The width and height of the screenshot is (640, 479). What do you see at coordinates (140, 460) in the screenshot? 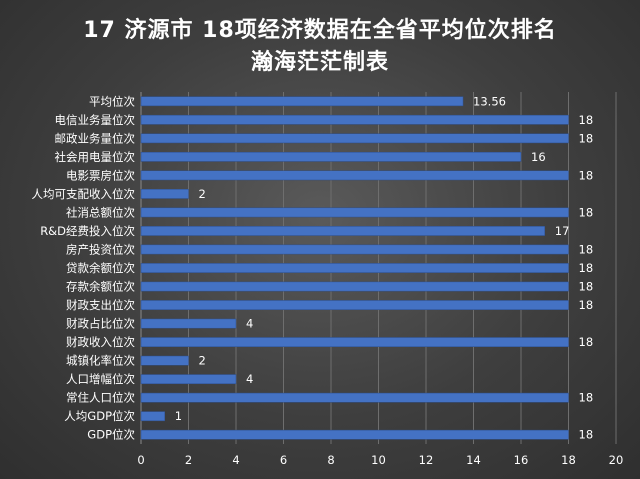
I see `x-tick-label: 0` at bounding box center [140, 460].